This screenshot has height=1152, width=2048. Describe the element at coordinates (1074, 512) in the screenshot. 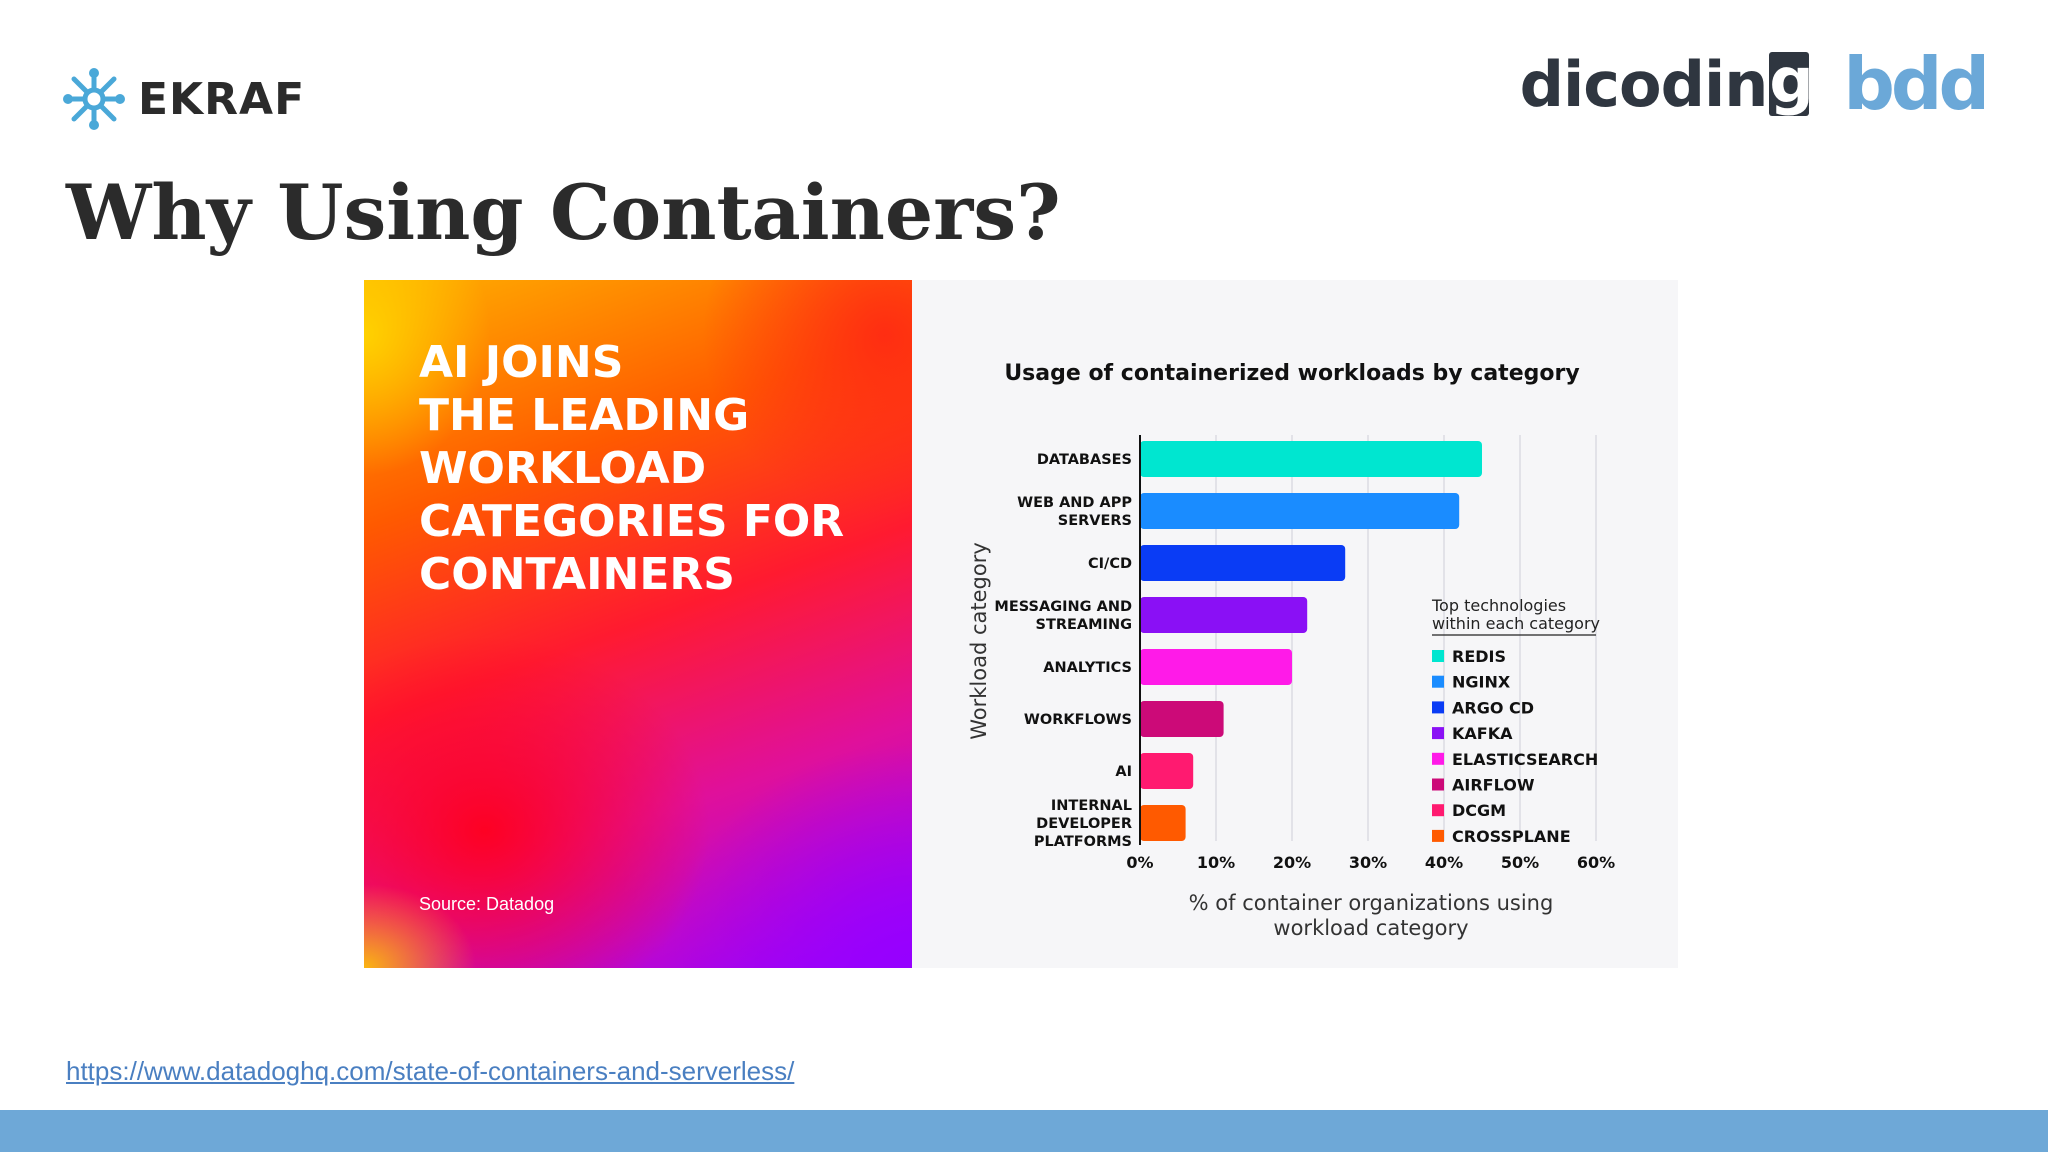

I see `category-label: WEB AND APP SERVERS` at that location.